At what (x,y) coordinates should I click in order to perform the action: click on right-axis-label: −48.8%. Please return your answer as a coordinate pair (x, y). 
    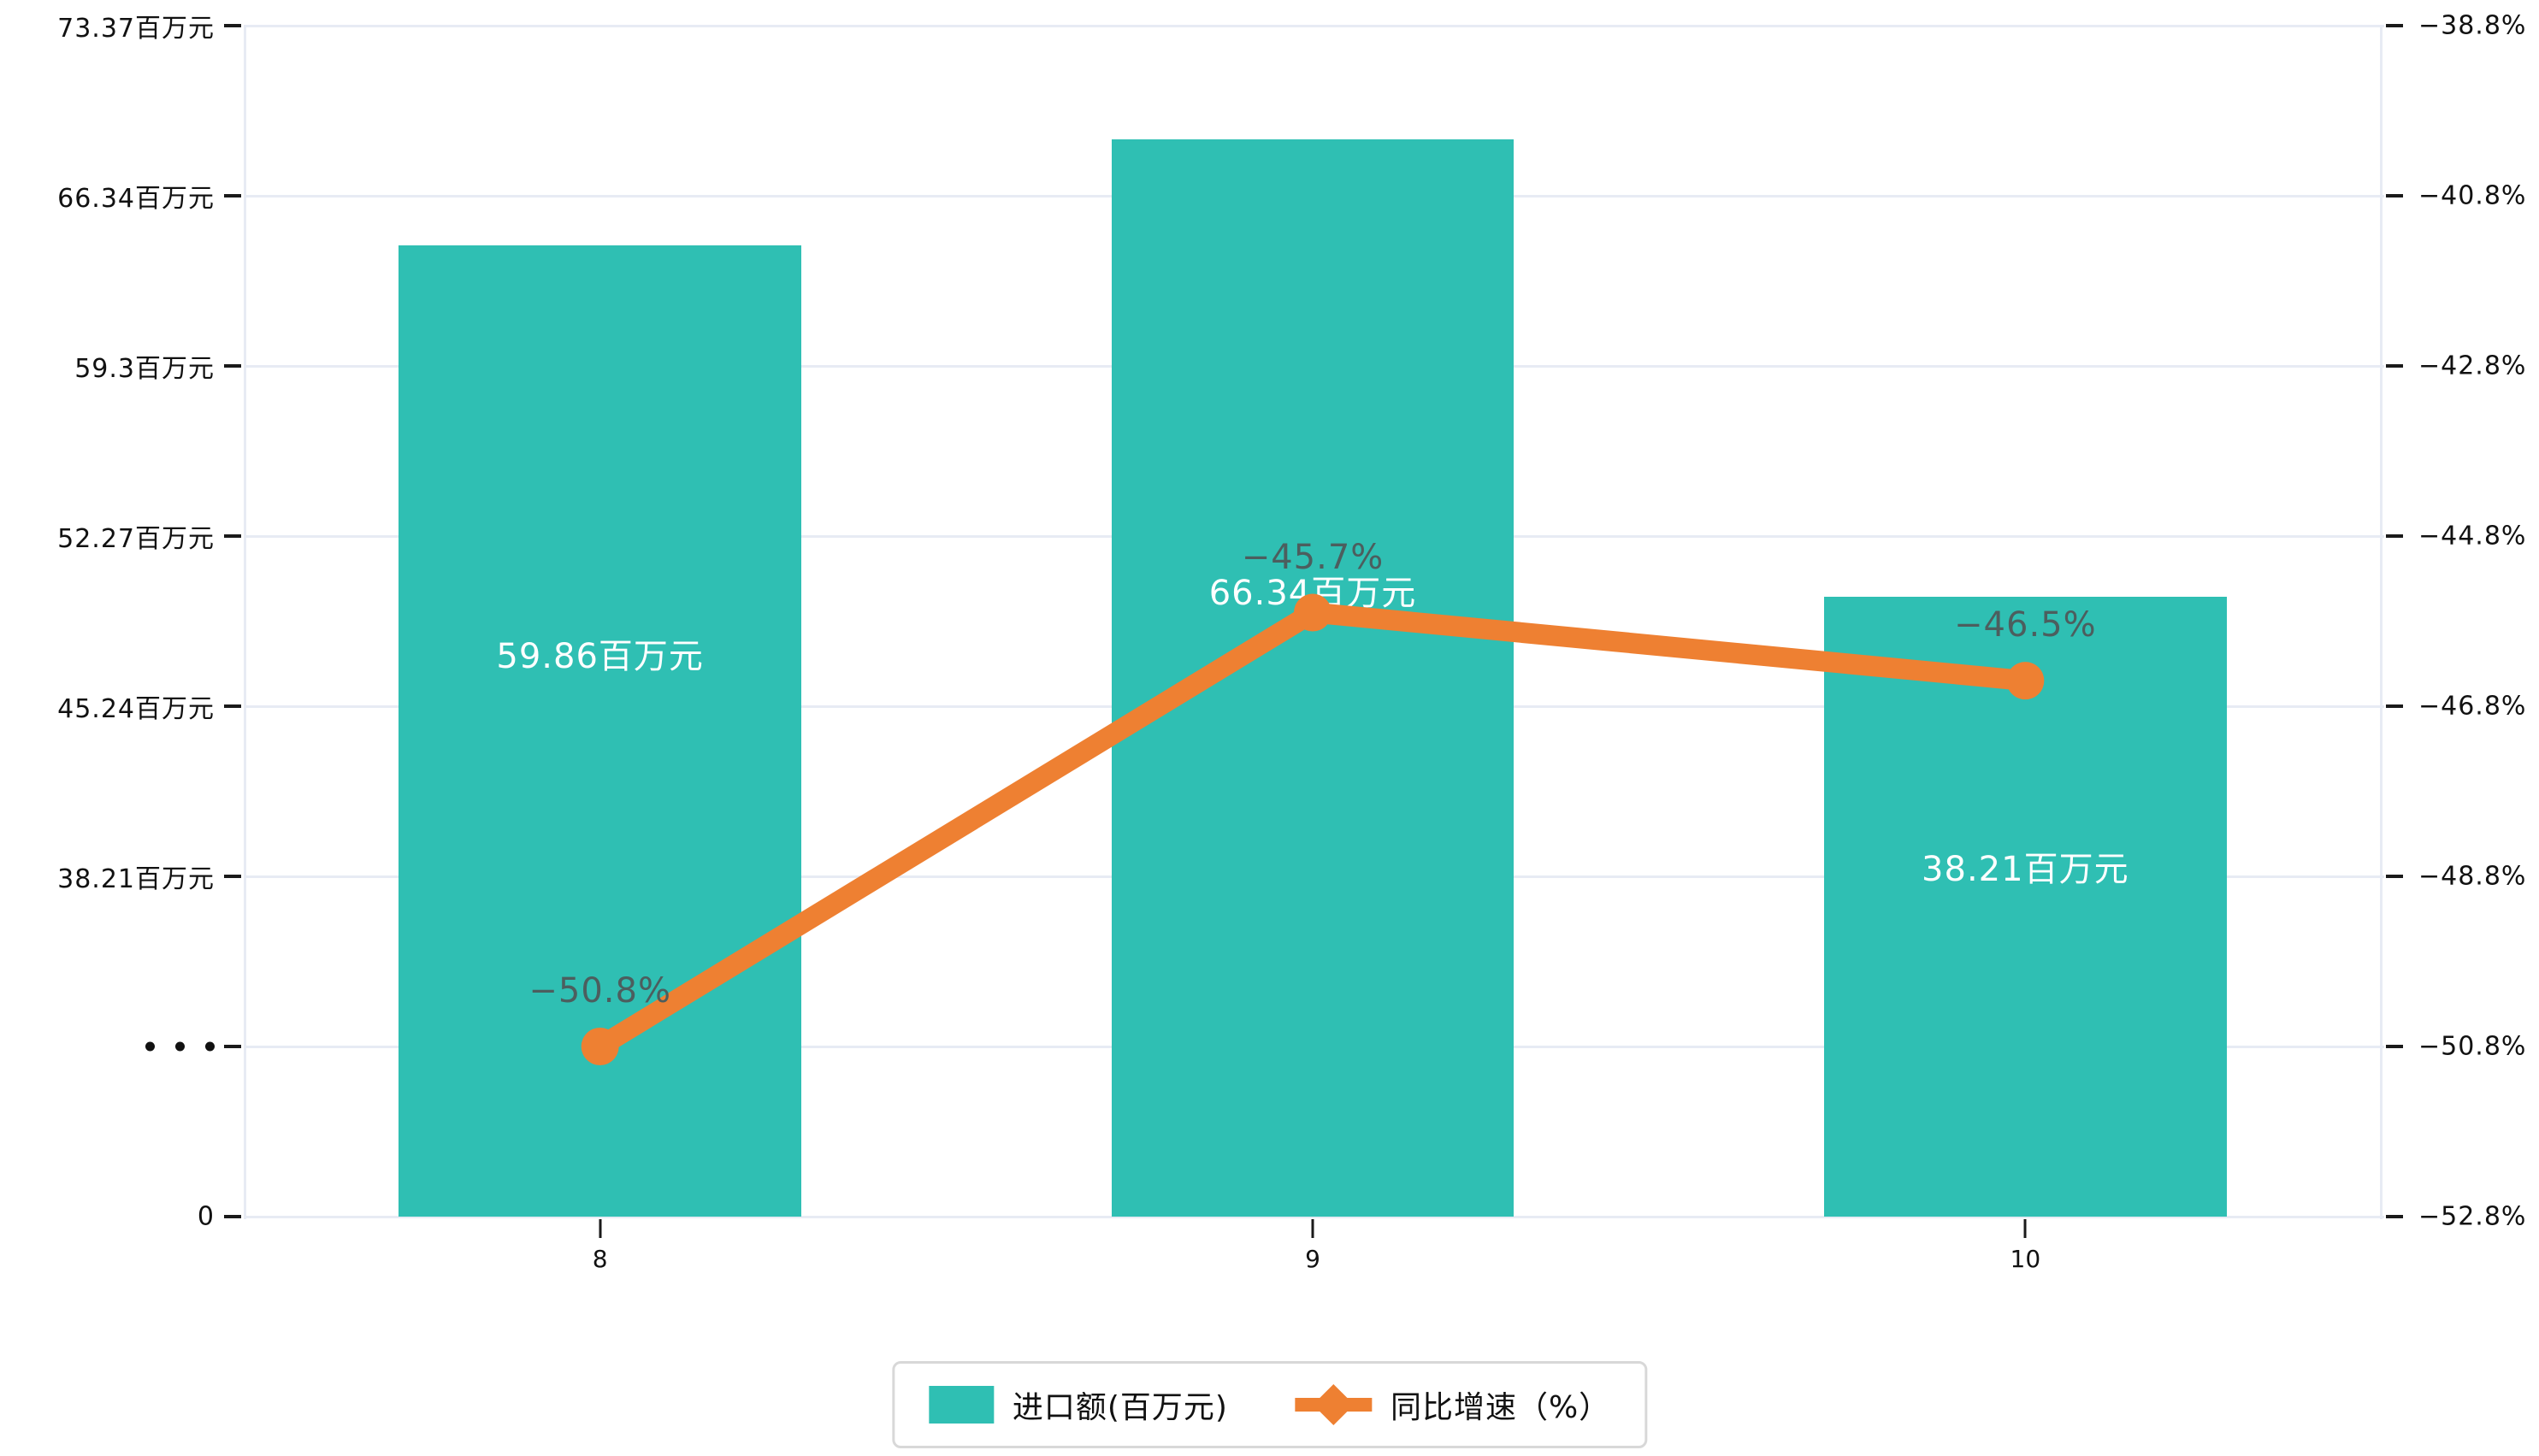
    Looking at the image, I should click on (2472, 877).